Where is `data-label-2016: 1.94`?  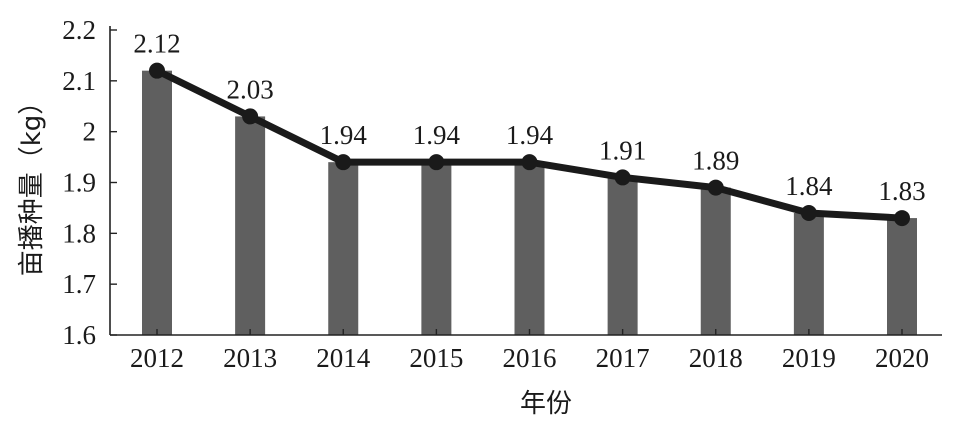 data-label-2016: 1.94 is located at coordinates (530, 135).